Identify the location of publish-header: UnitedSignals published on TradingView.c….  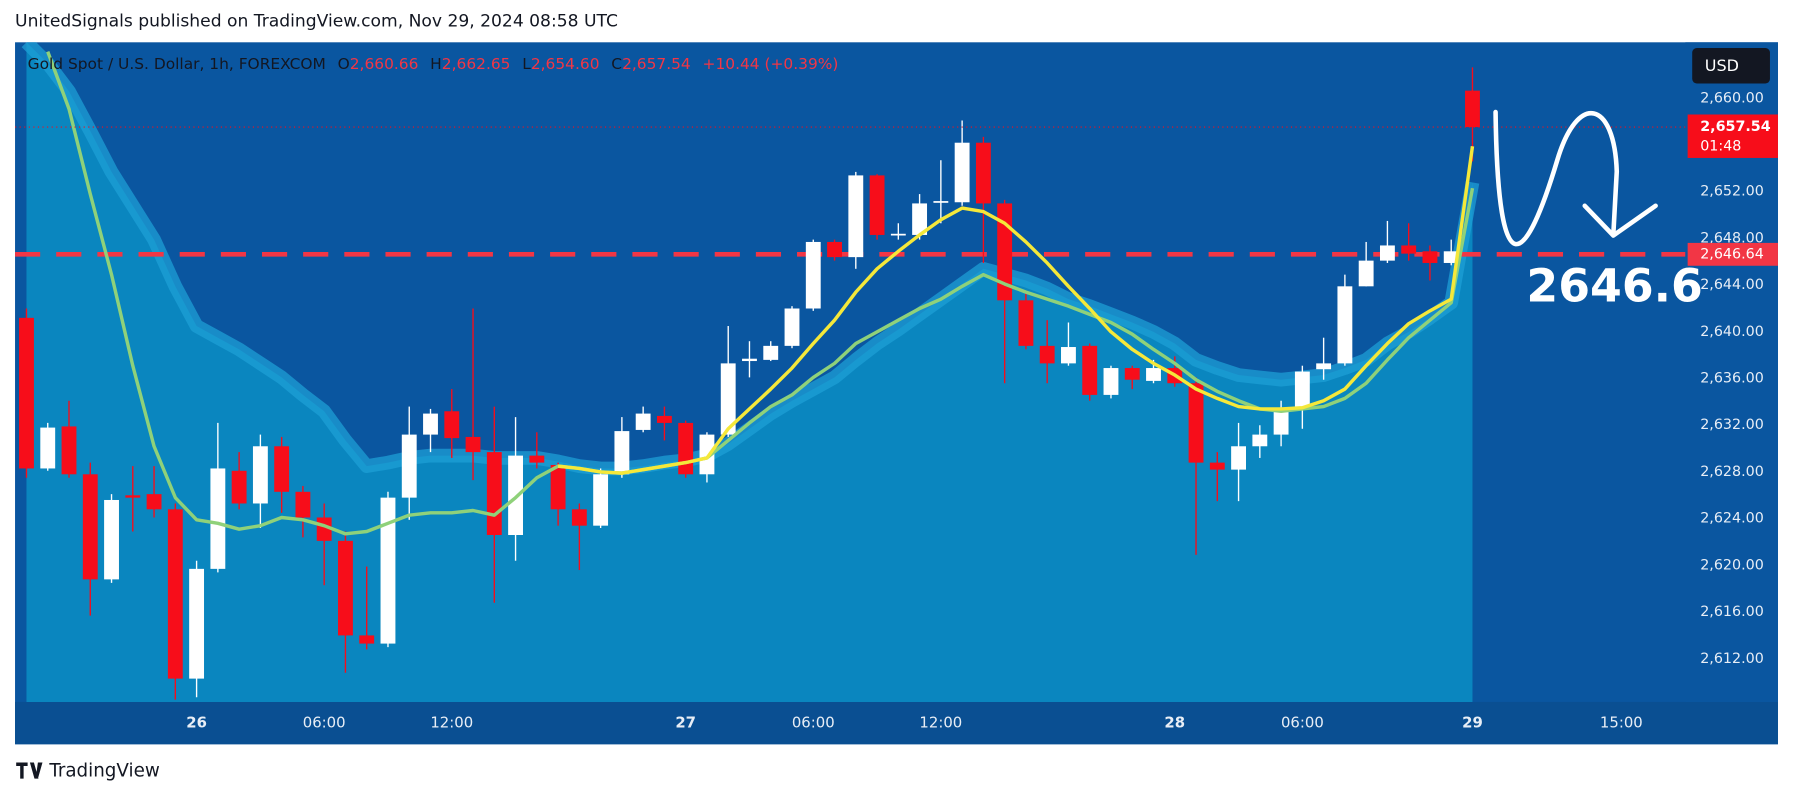
(316, 22).